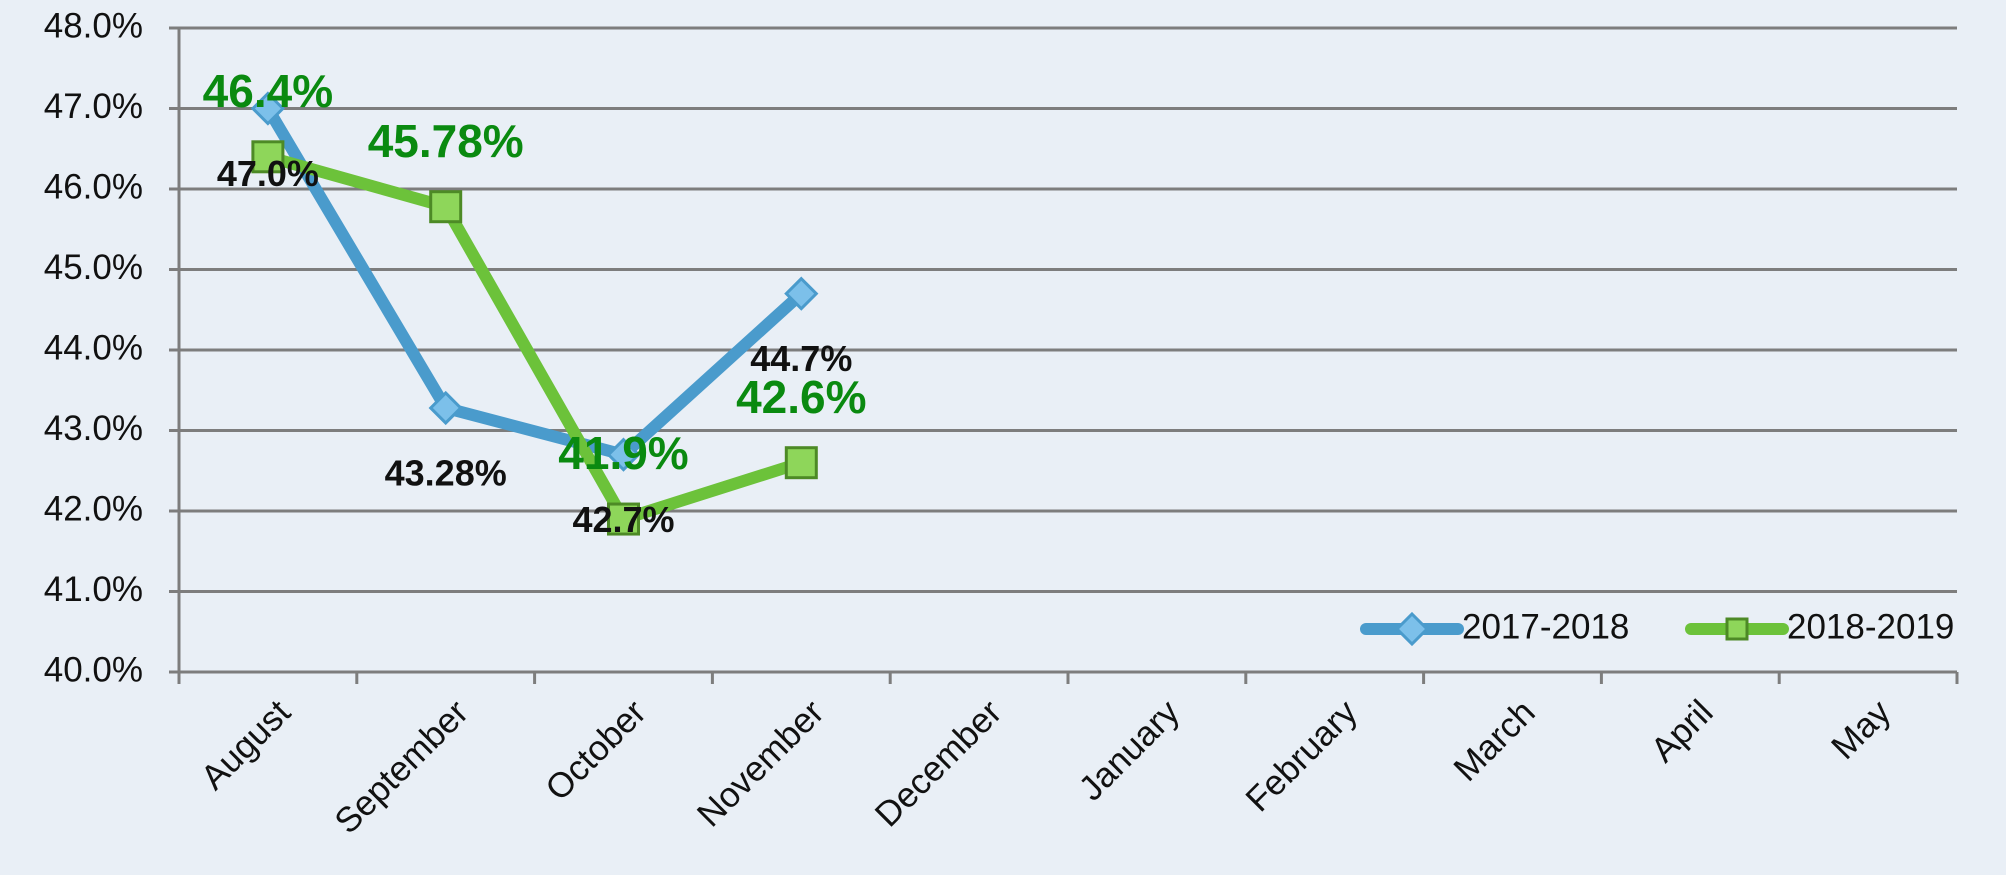  I want to click on y-tick-label: 48.0%, so click(93, 25).